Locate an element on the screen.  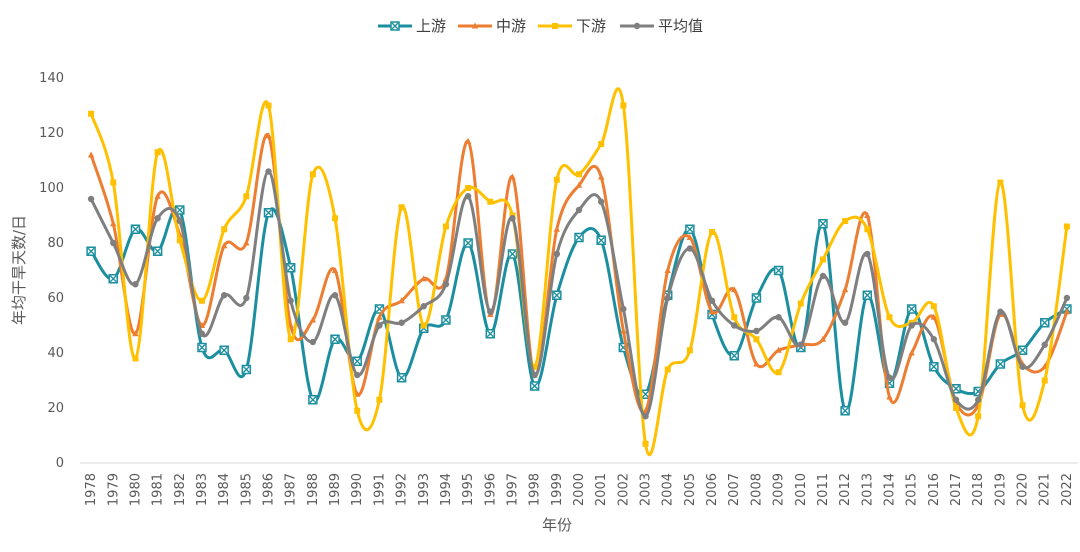
x-tick-label: 2021 is located at coordinates (1045, 489).